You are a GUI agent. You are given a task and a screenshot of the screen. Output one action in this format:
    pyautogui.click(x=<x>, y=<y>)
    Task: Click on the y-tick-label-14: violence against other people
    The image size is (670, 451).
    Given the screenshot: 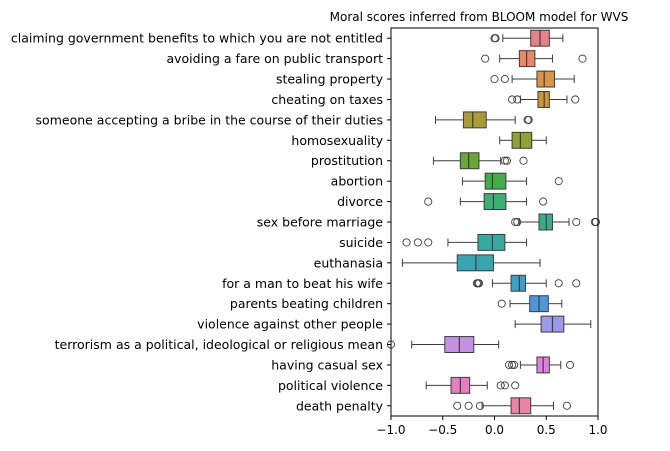 What is the action you would take?
    pyautogui.click(x=290, y=324)
    